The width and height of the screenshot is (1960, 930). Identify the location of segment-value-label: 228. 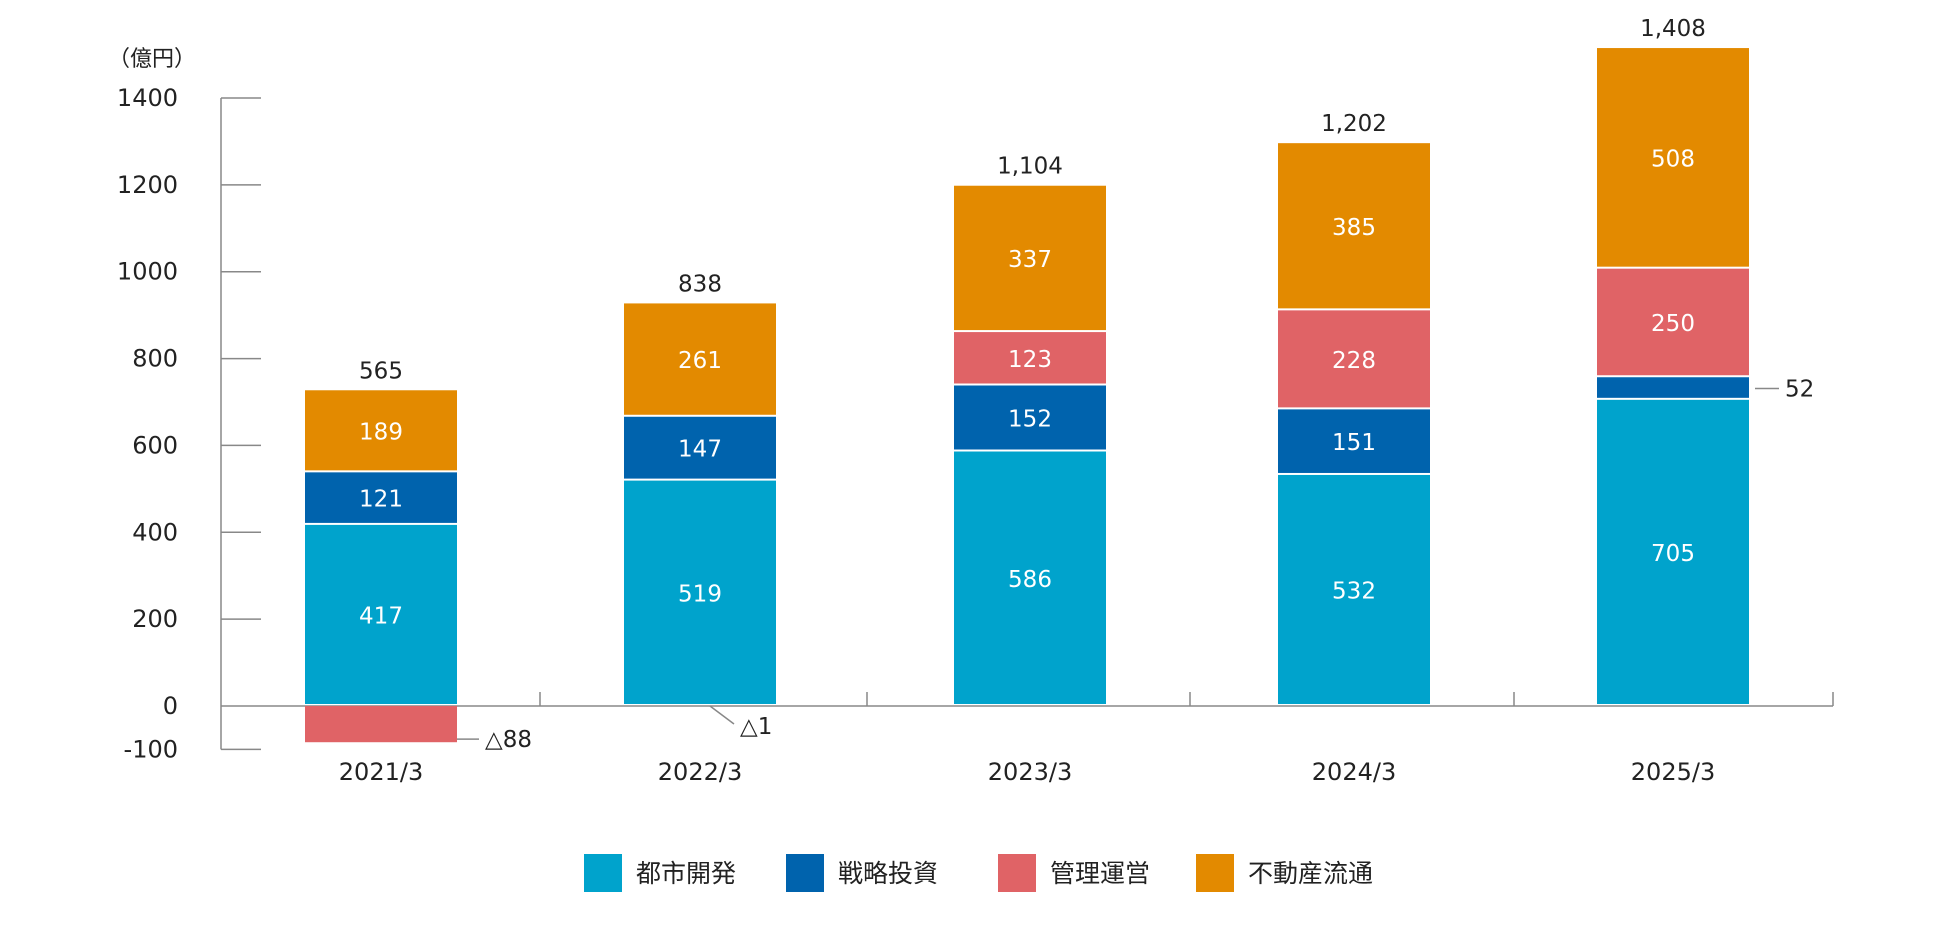
(1354, 361).